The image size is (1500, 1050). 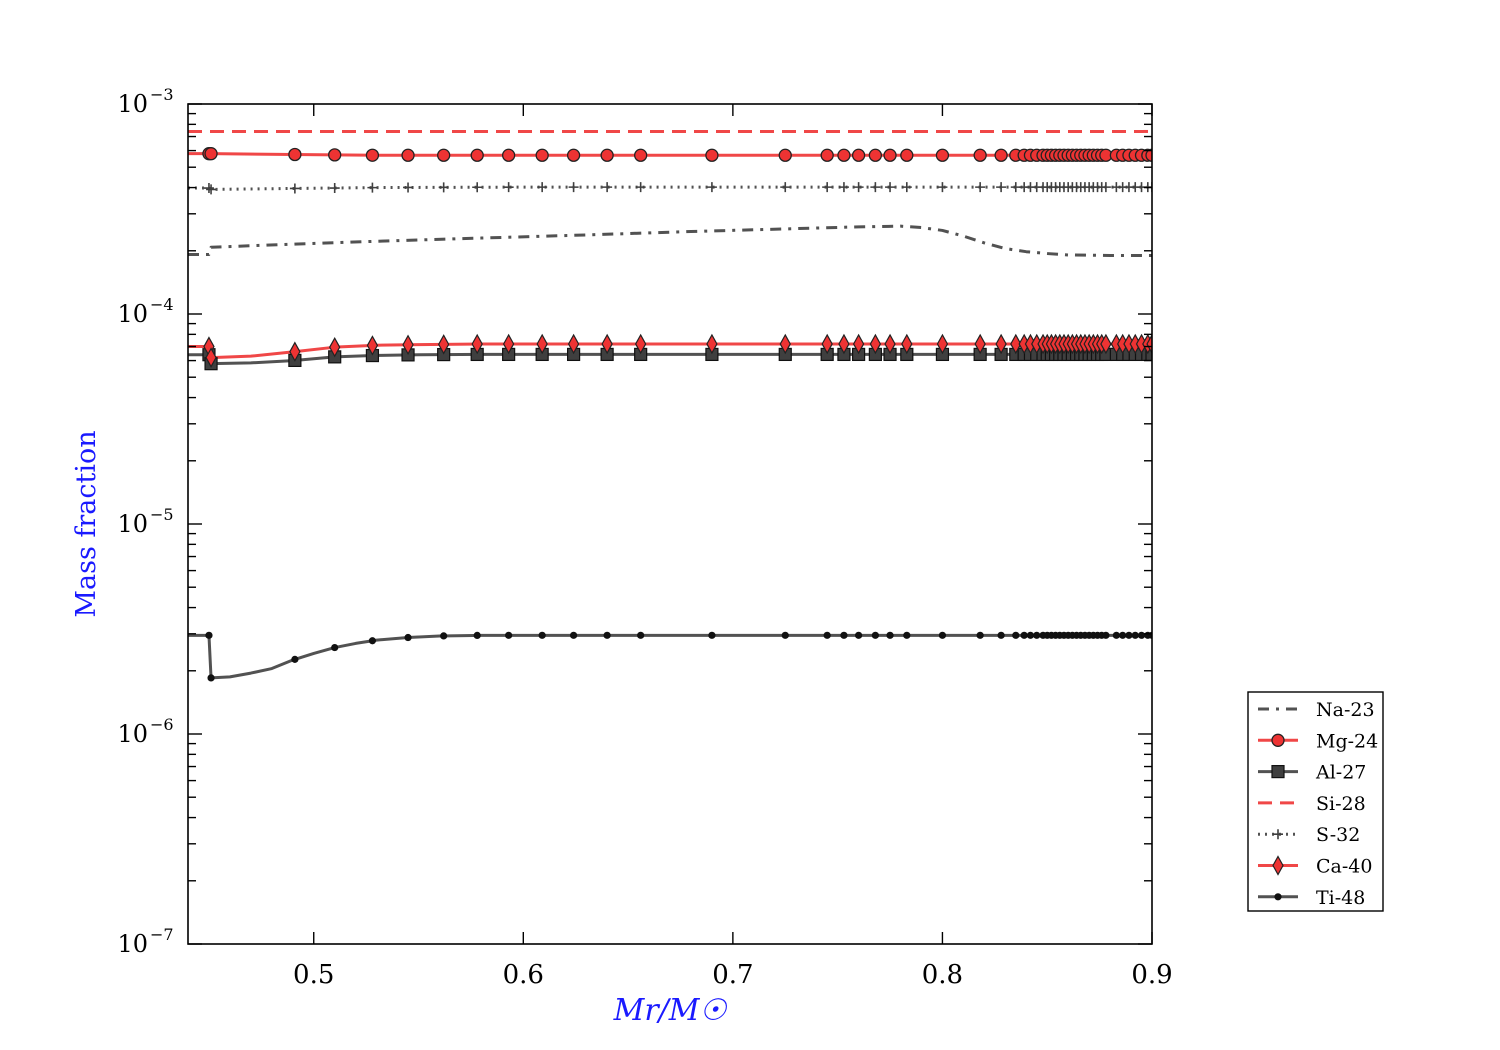 What do you see at coordinates (162, 94) in the screenshot?
I see `y-tick-exponent: −3` at bounding box center [162, 94].